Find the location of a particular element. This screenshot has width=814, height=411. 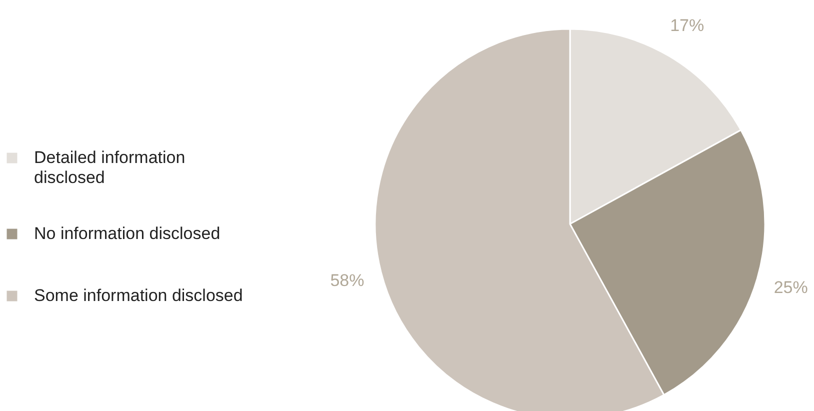

legend-label: Some information disclosed is located at coordinates (138, 295).